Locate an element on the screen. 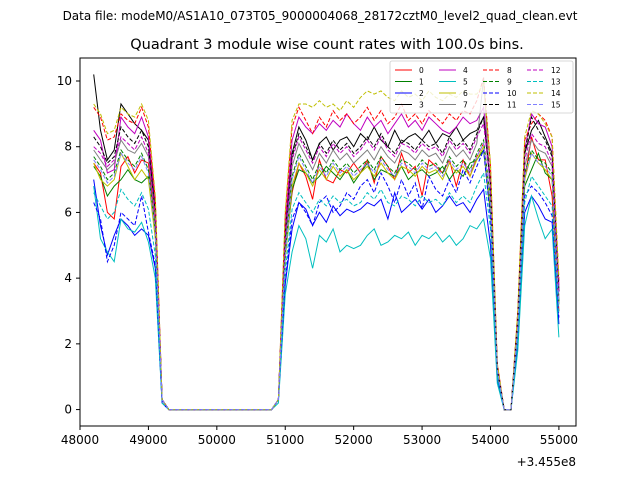 This screenshot has height=480, width=640. legend-label: 5 is located at coordinates (465, 82).